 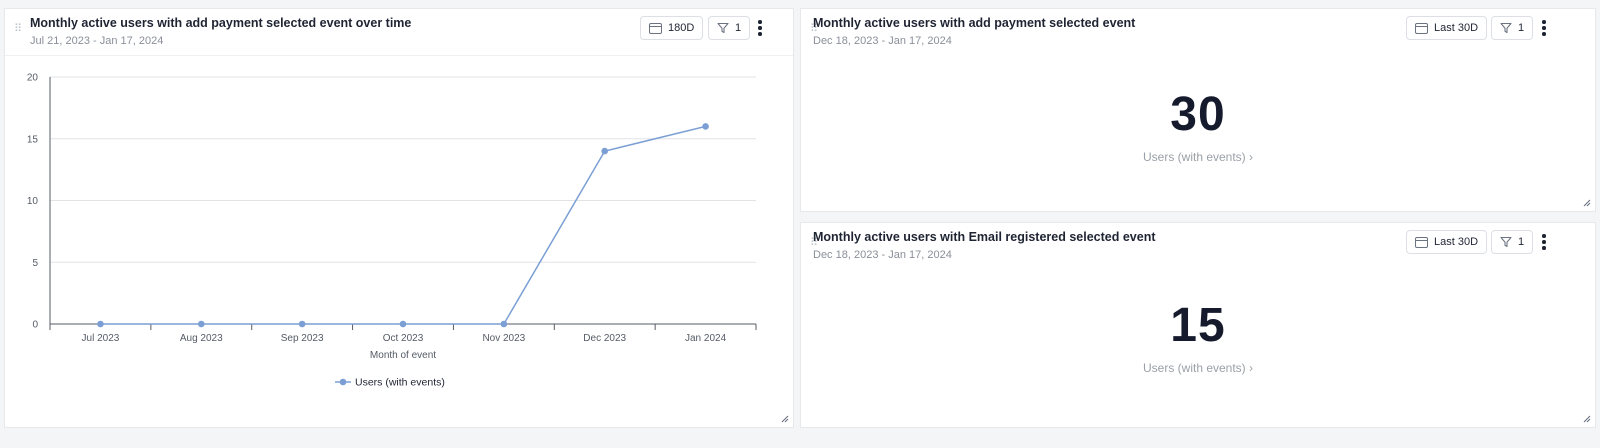 What do you see at coordinates (403, 338) in the screenshot?
I see `x-tick-label: Oct 2023` at bounding box center [403, 338].